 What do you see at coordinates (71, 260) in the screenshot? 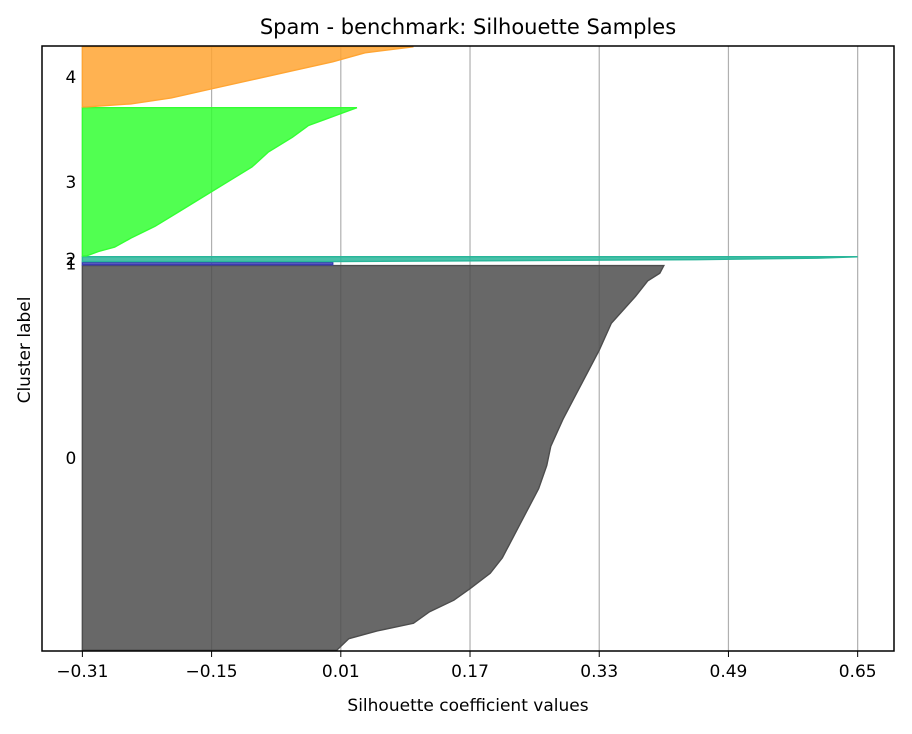
I see `cluster-label-2: 2` at bounding box center [71, 260].